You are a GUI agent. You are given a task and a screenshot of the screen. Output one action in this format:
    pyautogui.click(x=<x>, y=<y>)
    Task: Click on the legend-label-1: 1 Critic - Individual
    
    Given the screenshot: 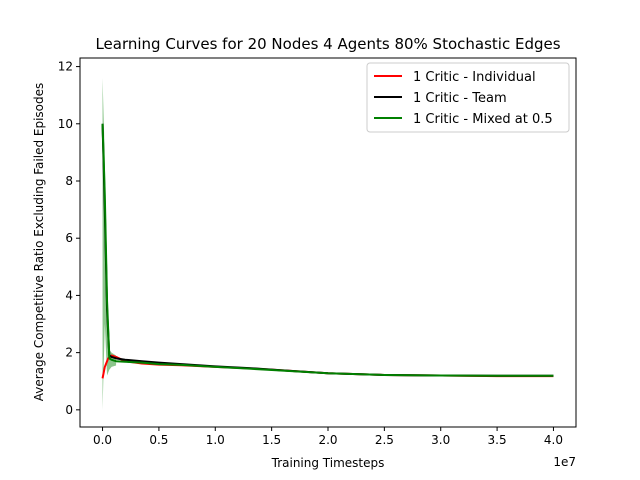 What is the action you would take?
    pyautogui.click(x=474, y=77)
    